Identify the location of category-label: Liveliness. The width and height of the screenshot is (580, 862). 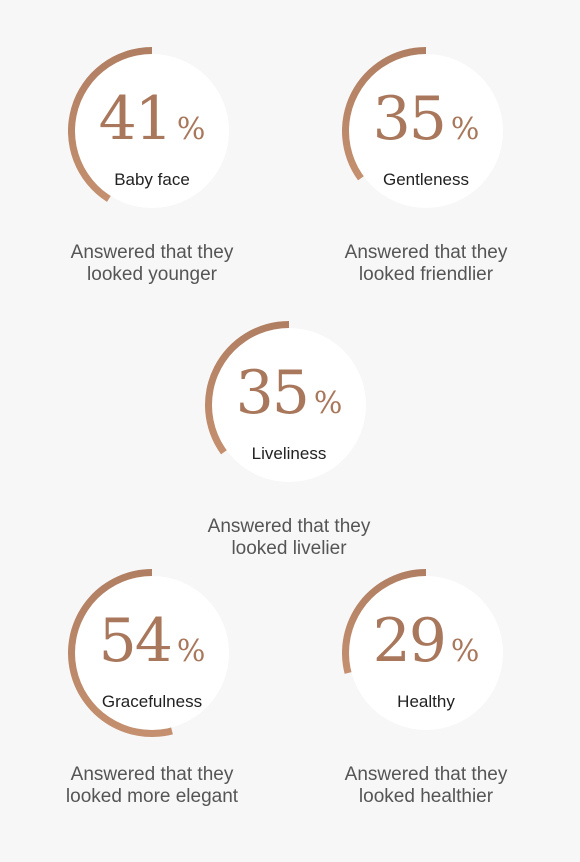
(289, 453).